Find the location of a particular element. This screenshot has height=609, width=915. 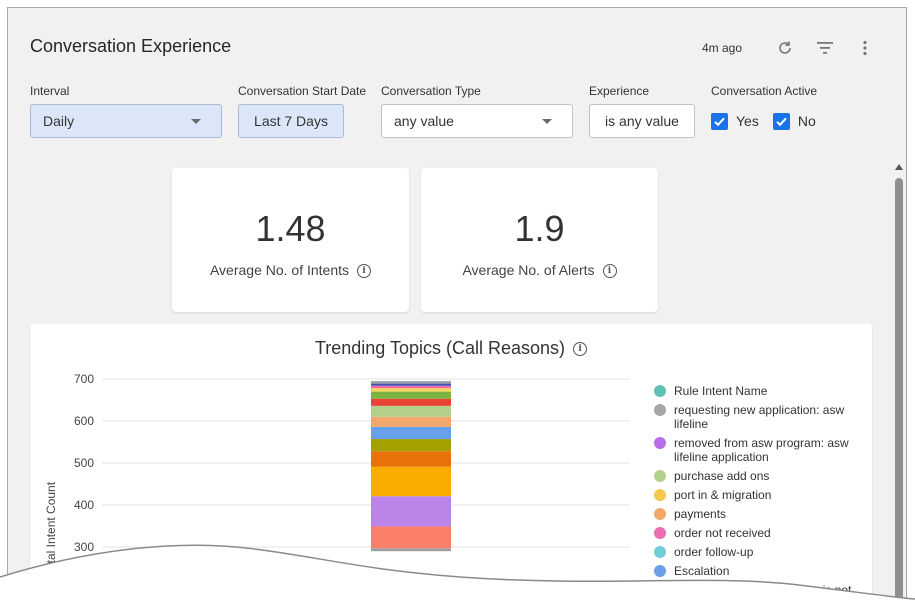

conversation-type-select: any value is located at coordinates (477, 121).